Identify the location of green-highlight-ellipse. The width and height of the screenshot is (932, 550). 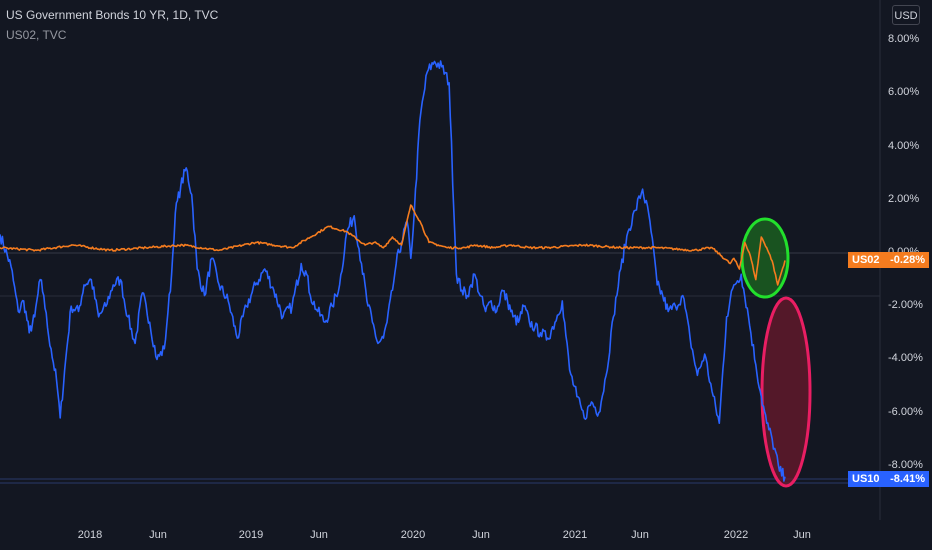
(765, 258).